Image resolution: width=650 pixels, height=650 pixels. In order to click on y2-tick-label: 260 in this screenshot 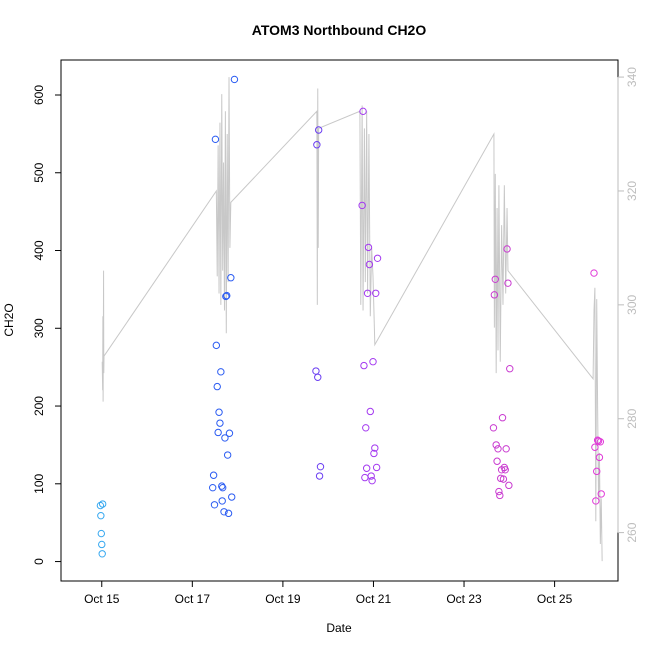, I will do `click(632, 532)`.